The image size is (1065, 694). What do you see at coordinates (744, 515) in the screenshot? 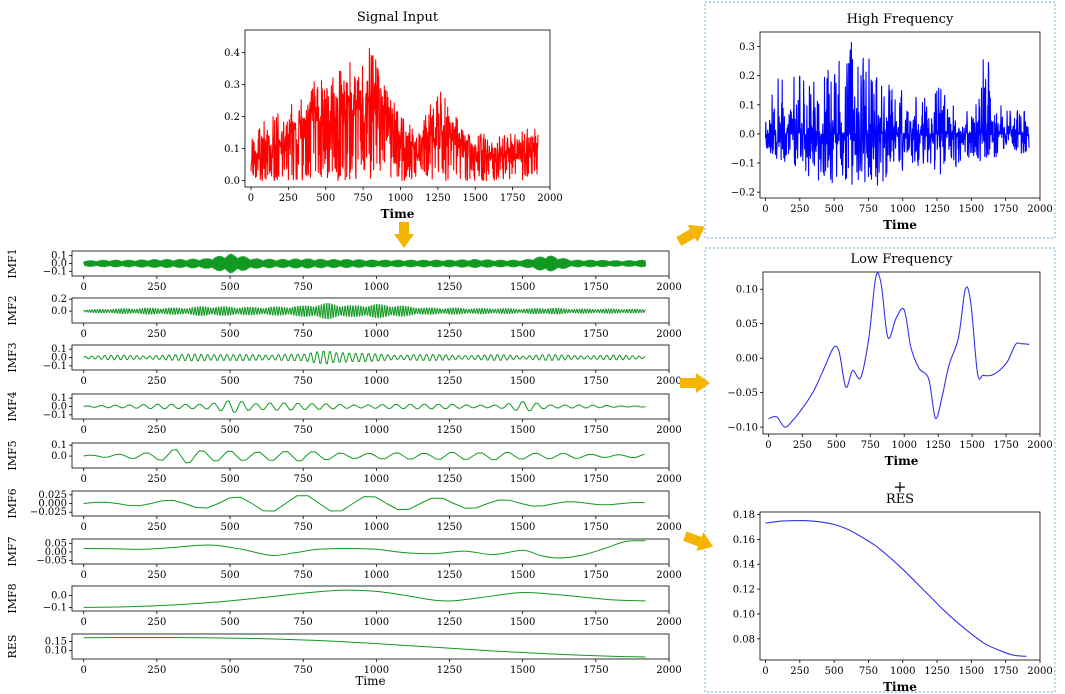
I see `y-tick-label: 0.18` at bounding box center [744, 515].